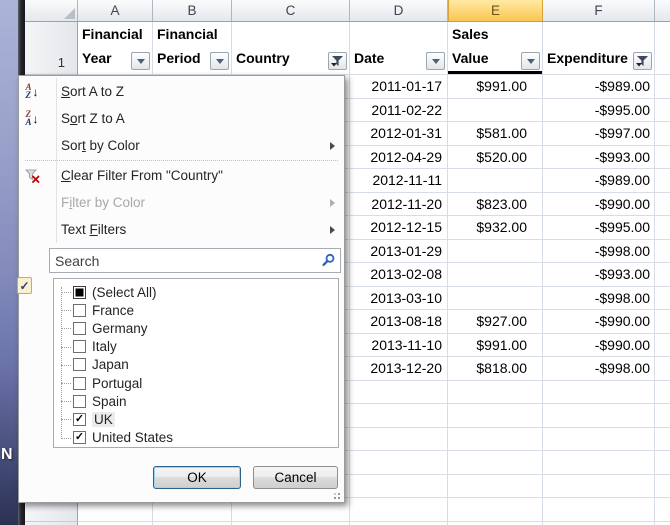  I want to click on filter-funnel-expenditure, so click(642, 61).